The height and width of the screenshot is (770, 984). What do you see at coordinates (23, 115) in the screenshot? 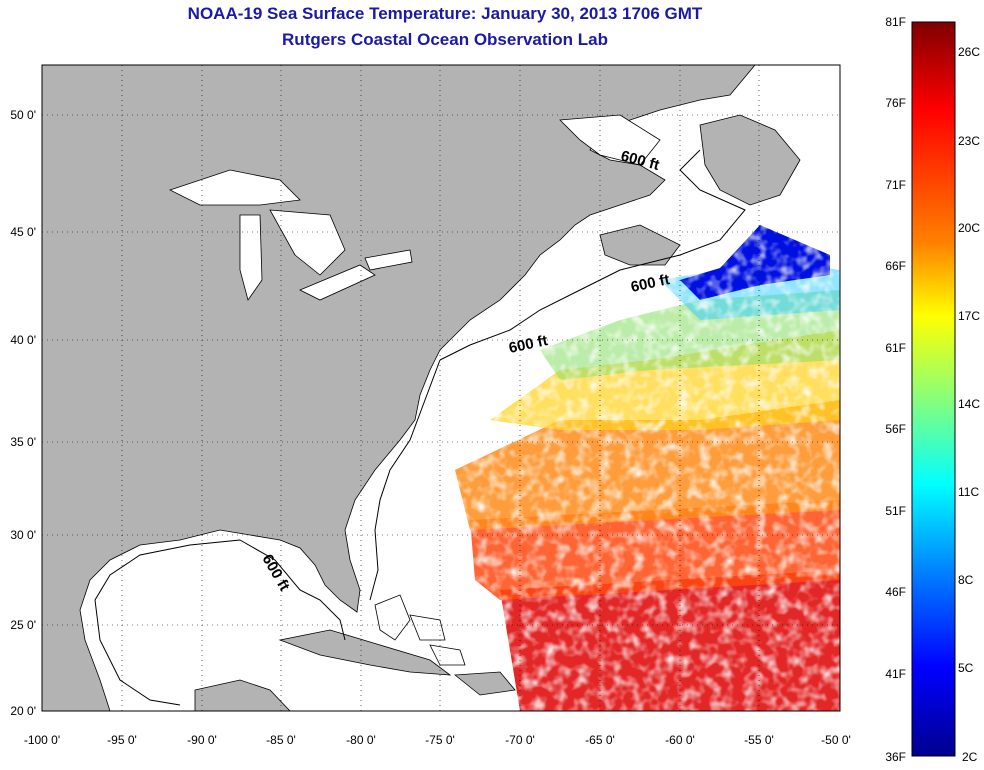
I see `lat-tick: 50 0'` at bounding box center [23, 115].